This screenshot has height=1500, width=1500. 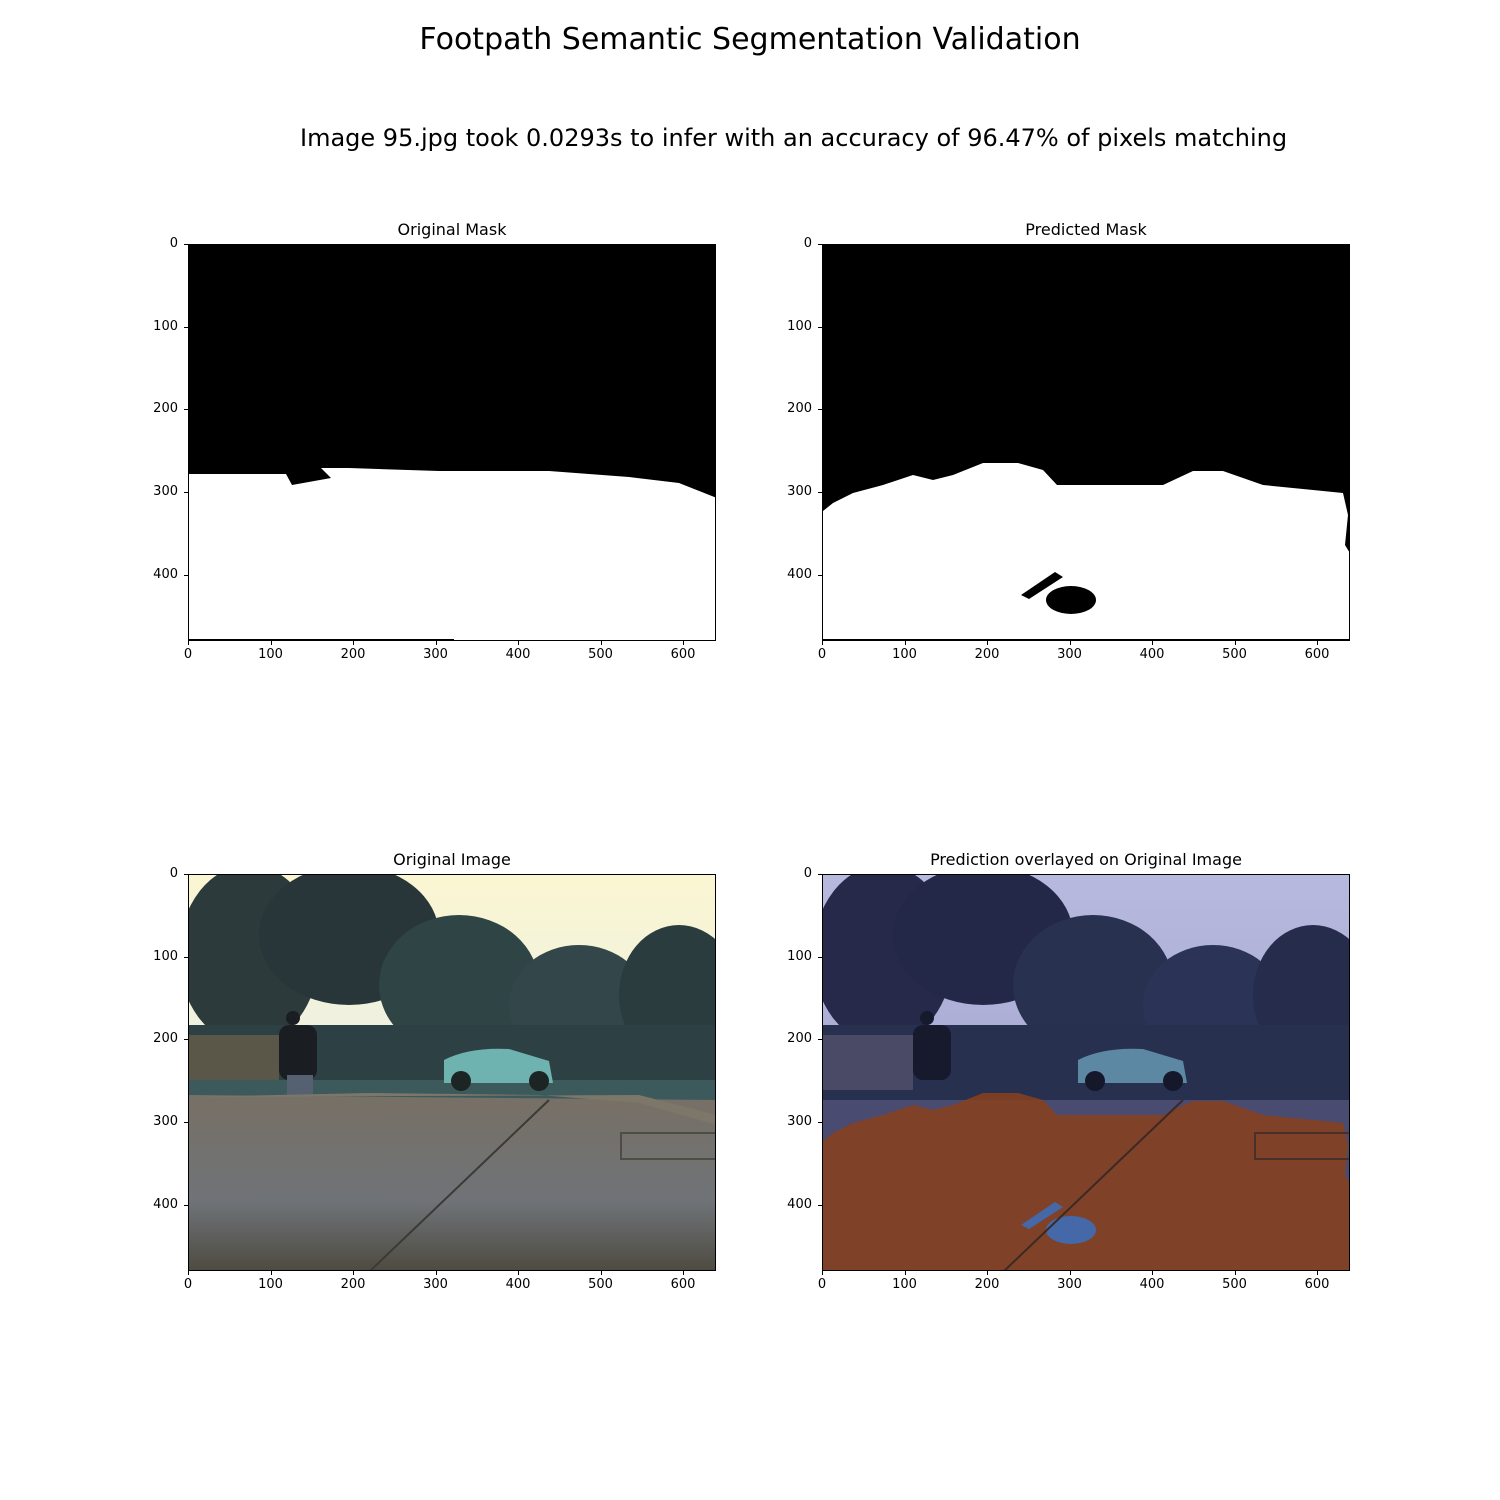 What do you see at coordinates (452, 1072) in the screenshot?
I see `original-image` at bounding box center [452, 1072].